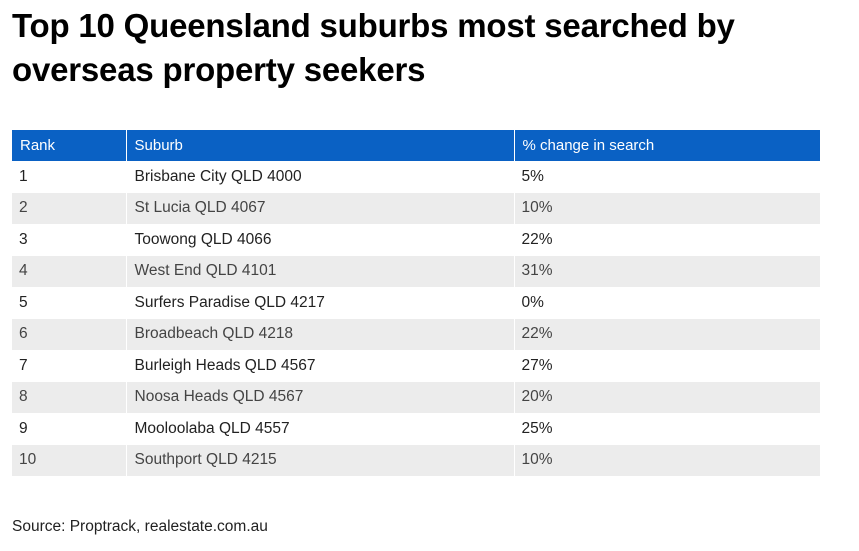 This screenshot has height=551, width=859. Describe the element at coordinates (667, 397) in the screenshot. I see `change-cell: 20%` at that location.